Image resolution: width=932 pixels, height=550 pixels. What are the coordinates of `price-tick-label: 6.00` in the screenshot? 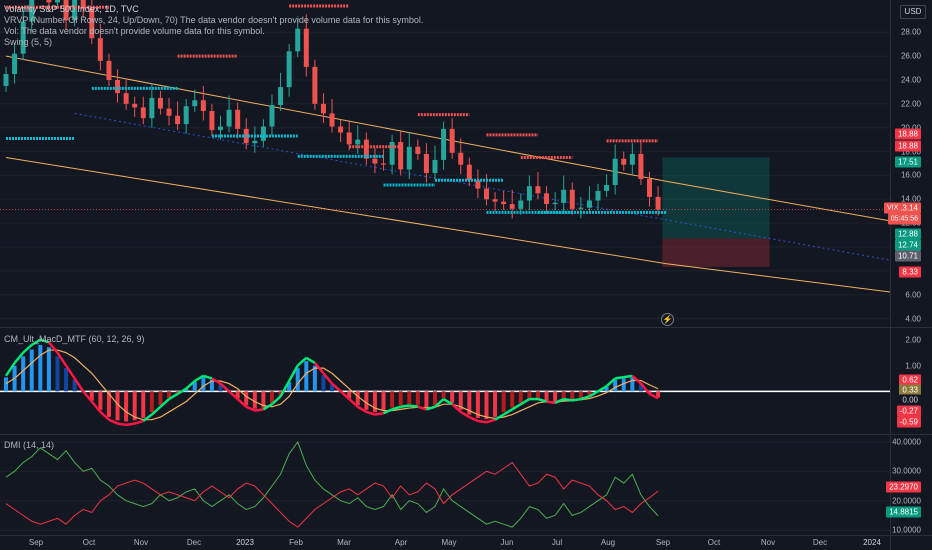 It's located at (913, 295).